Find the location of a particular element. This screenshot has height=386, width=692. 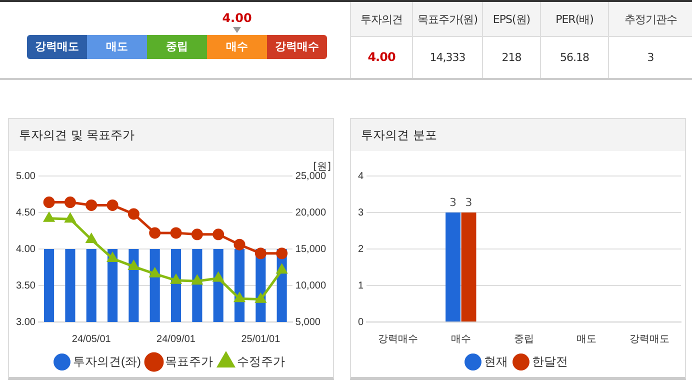

category-label: 강력매수 is located at coordinates (297, 47).